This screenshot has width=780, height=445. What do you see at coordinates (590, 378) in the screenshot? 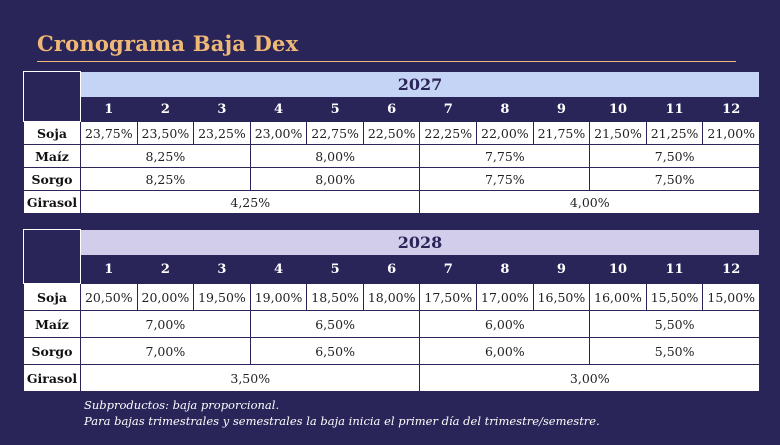
I see `rate-cell: 3,00%` at bounding box center [590, 378].